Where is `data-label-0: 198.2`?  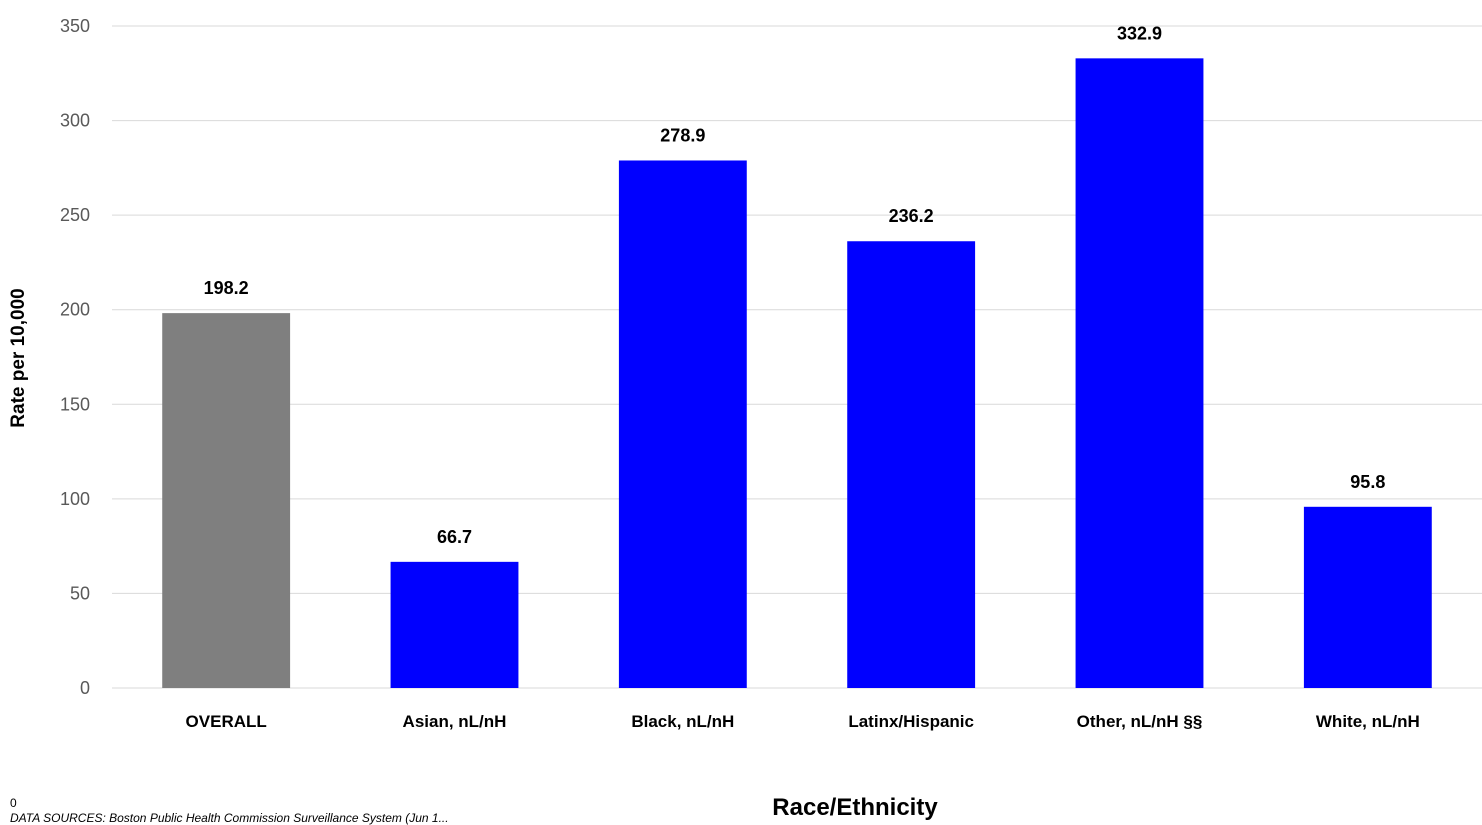
data-label-0: 198.2 is located at coordinates (226, 288).